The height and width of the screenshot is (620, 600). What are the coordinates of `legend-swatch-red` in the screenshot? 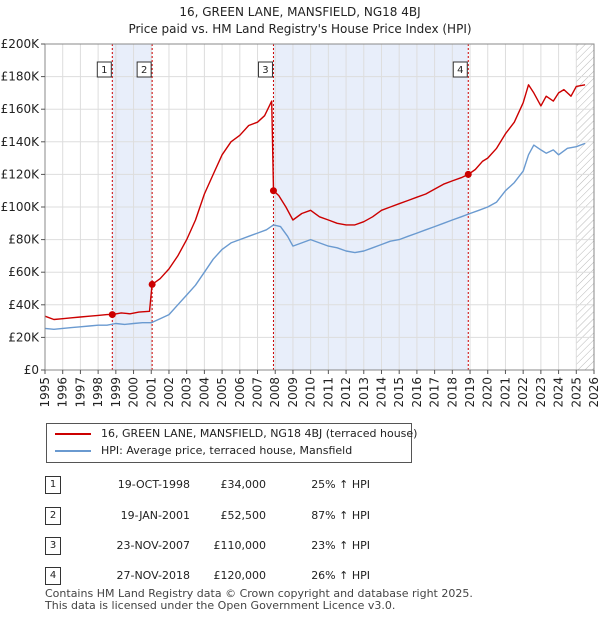 It's located at (73, 434).